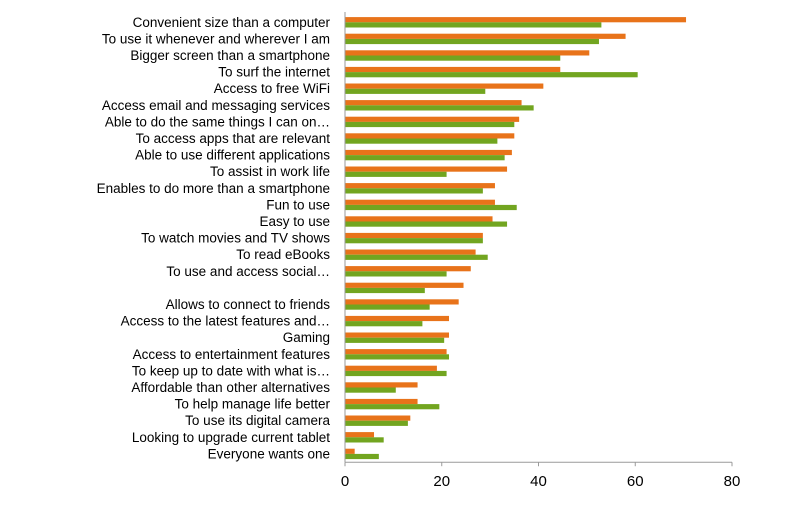 Image resolution: width=800 pixels, height=512 pixels. Describe the element at coordinates (231, 437) in the screenshot. I see `category-label: Looking to upgrade current tablet` at that location.